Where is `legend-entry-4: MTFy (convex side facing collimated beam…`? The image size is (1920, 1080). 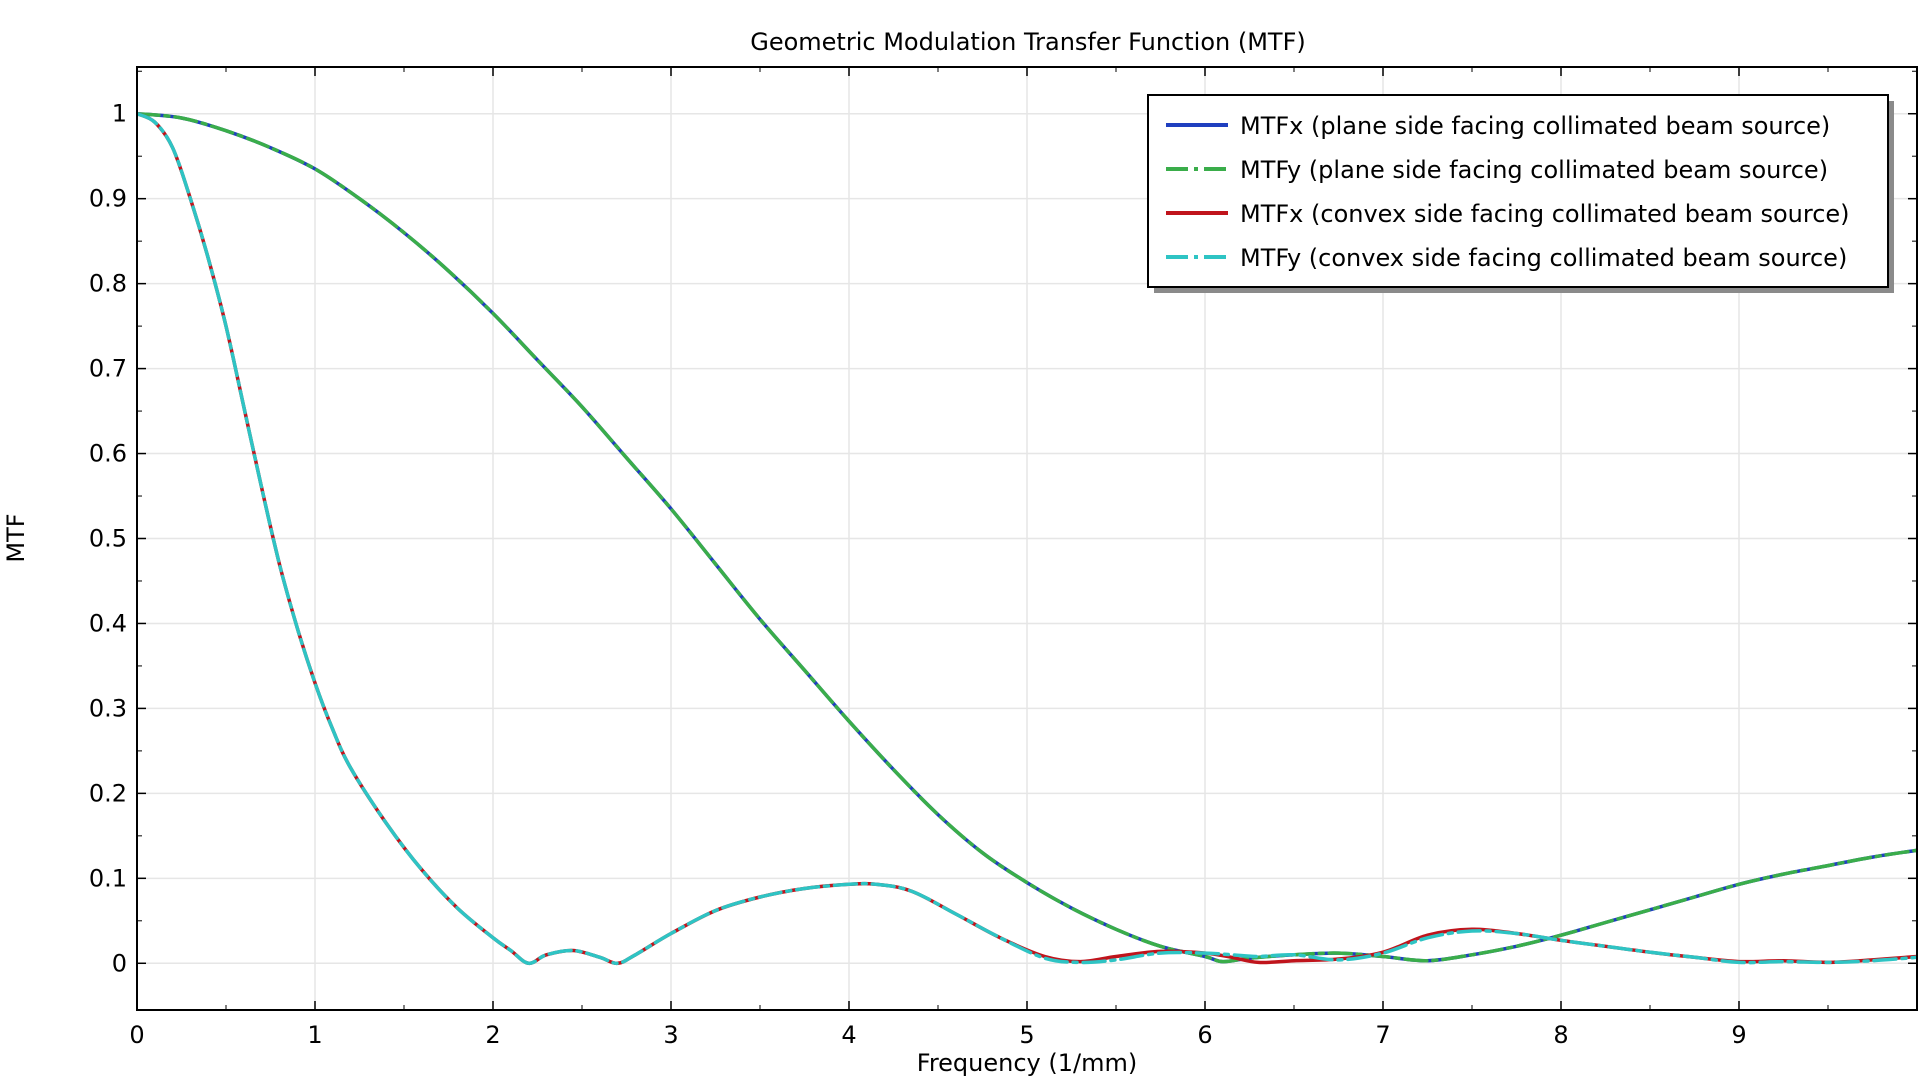 legend-entry-4: MTFy (convex side facing collimated beam… is located at coordinates (1543, 258).